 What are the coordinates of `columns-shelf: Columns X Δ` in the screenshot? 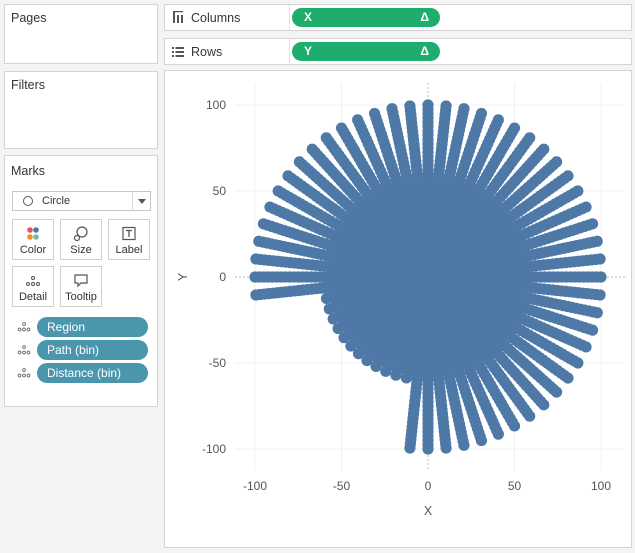 It's located at (398, 17).